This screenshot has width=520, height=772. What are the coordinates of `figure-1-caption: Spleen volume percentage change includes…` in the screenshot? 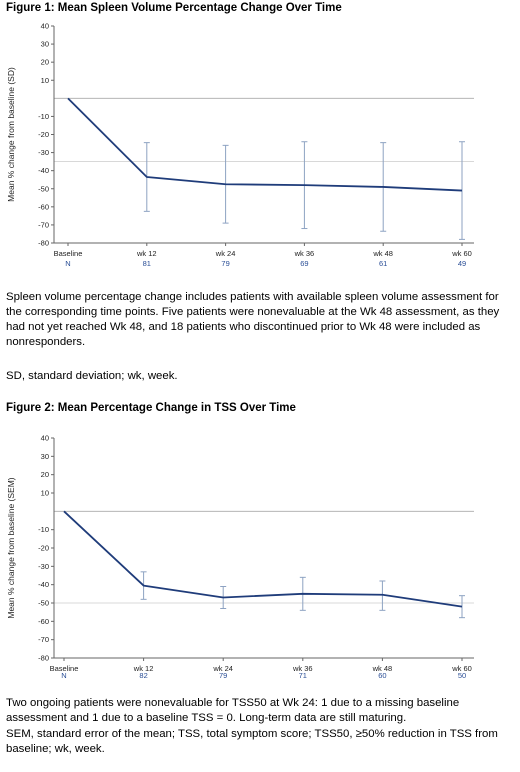 It's located at (253, 319).